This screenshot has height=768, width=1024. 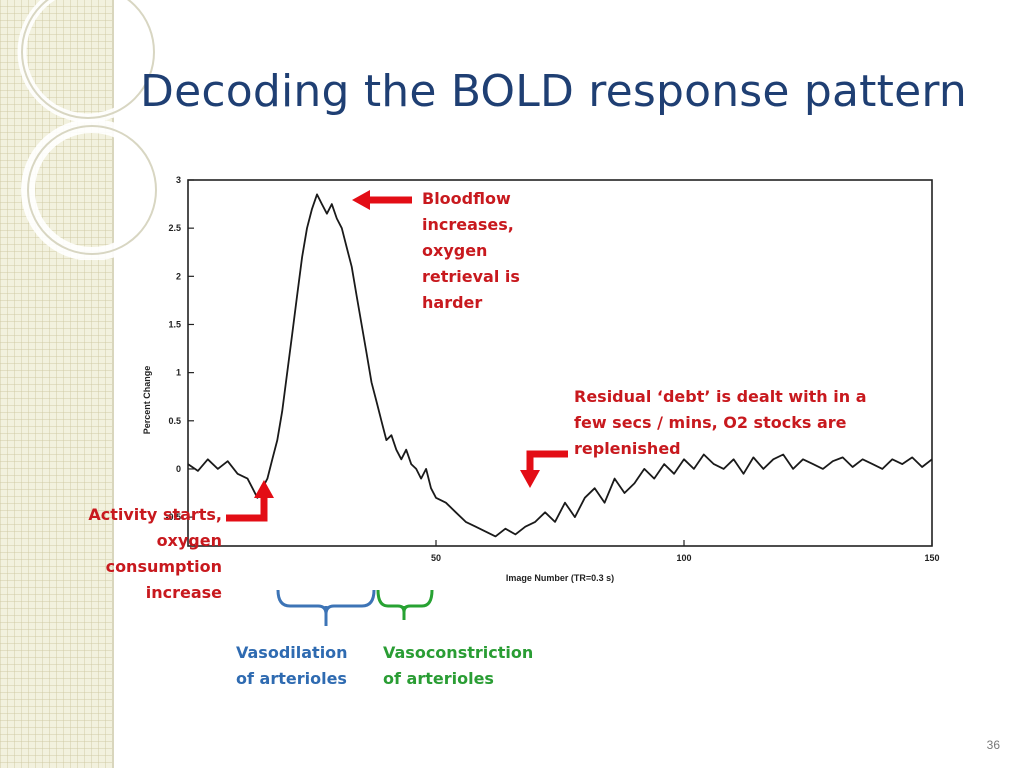 I want to click on bloodflow-line-1: Bloodflow, so click(x=466, y=198).